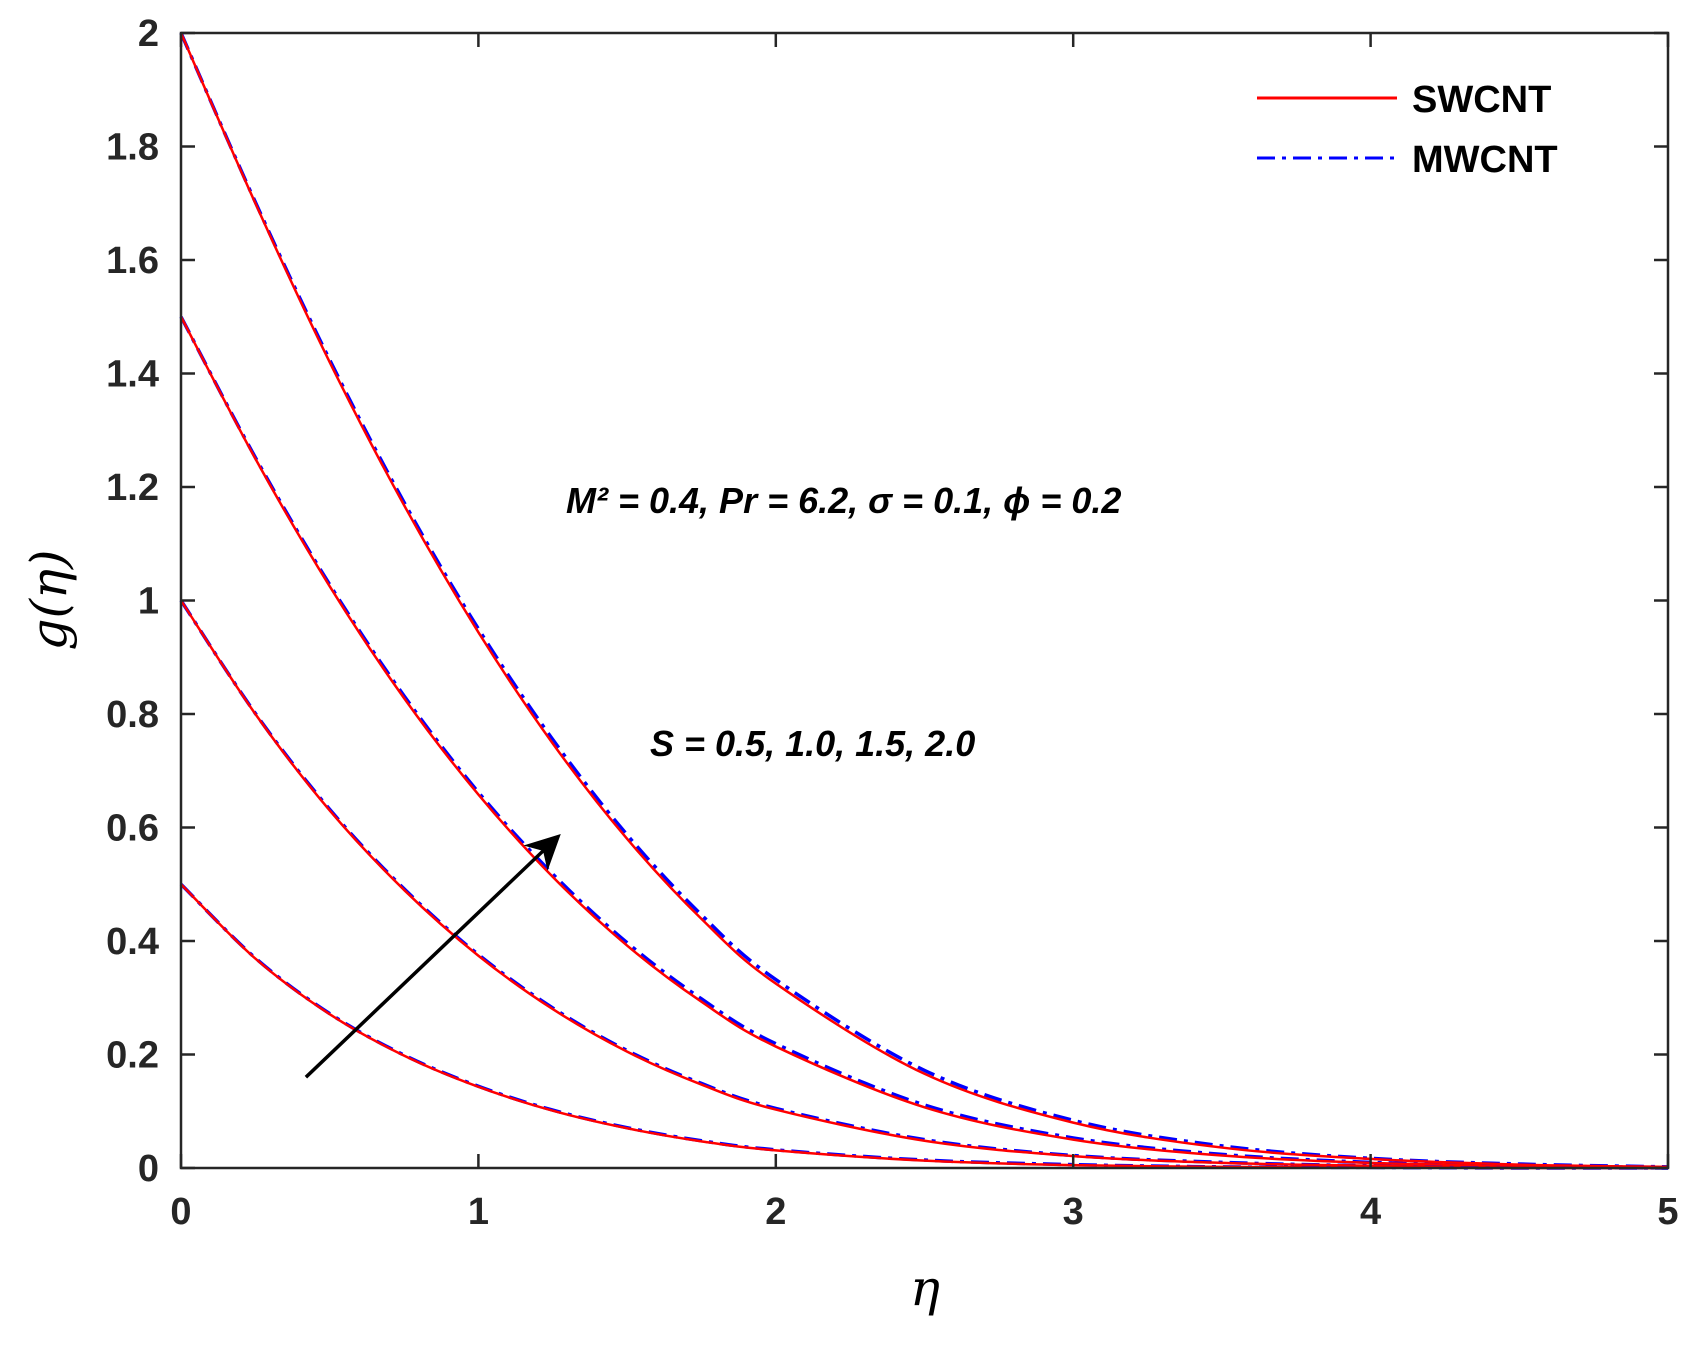 This screenshot has width=1691, height=1346. What do you see at coordinates (132, 942) in the screenshot?
I see `y-tick-label: 0.4` at bounding box center [132, 942].